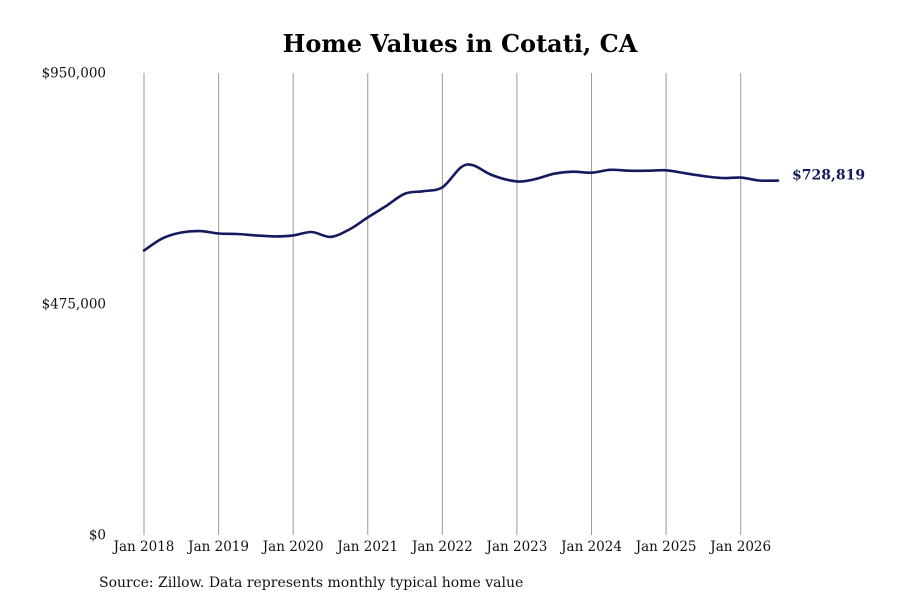  I want to click on series-points, so click(461, 208).